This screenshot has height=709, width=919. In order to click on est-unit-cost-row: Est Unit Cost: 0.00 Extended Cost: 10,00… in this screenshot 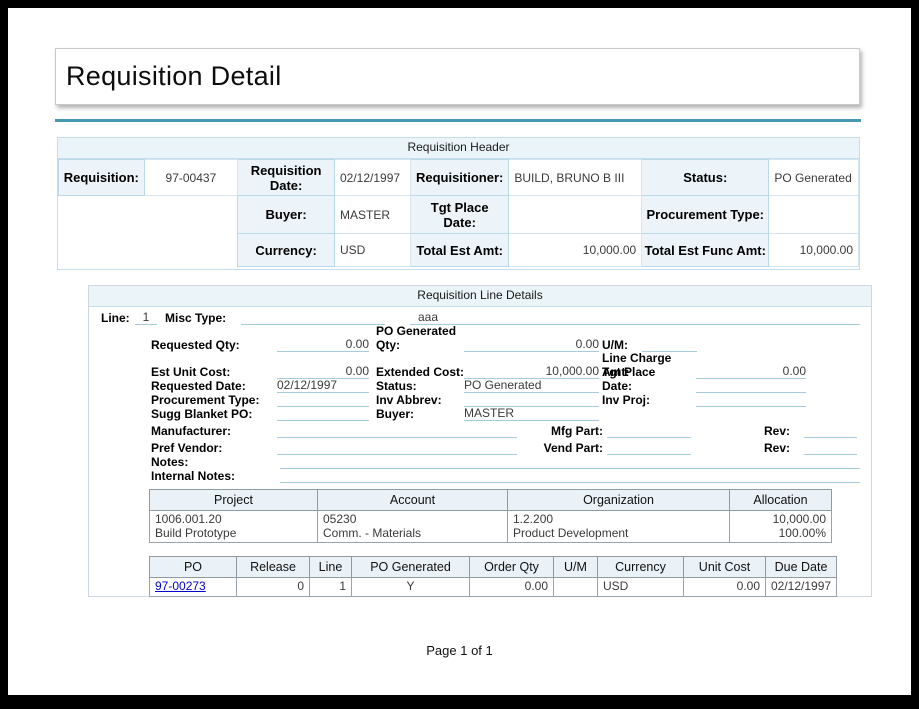, I will do `click(480, 365)`.